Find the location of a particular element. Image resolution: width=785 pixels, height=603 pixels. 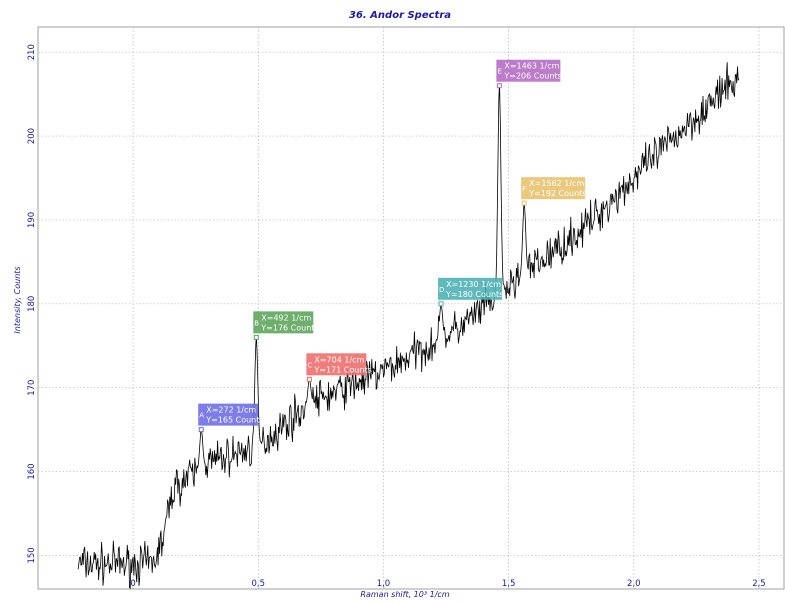

annotation-x-value: X=1463 1/cm is located at coordinates (531, 66).